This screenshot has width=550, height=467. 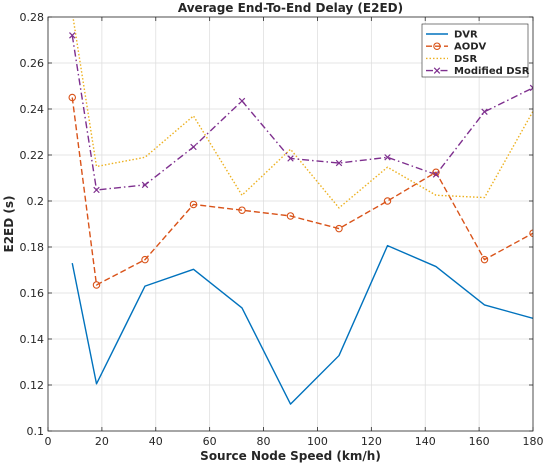 What do you see at coordinates (533, 441) in the screenshot?
I see `x-tick-label: 180` at bounding box center [533, 441].